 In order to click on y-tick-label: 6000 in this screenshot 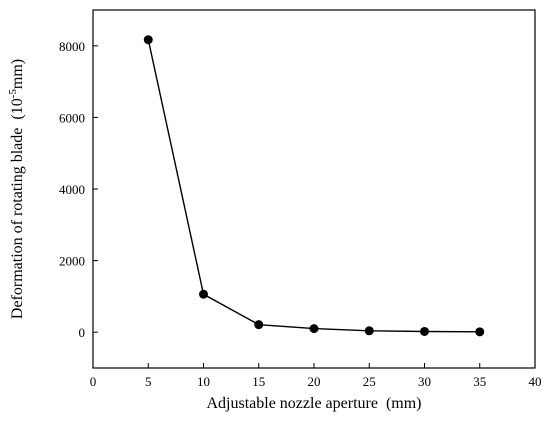, I will do `click(72, 117)`.